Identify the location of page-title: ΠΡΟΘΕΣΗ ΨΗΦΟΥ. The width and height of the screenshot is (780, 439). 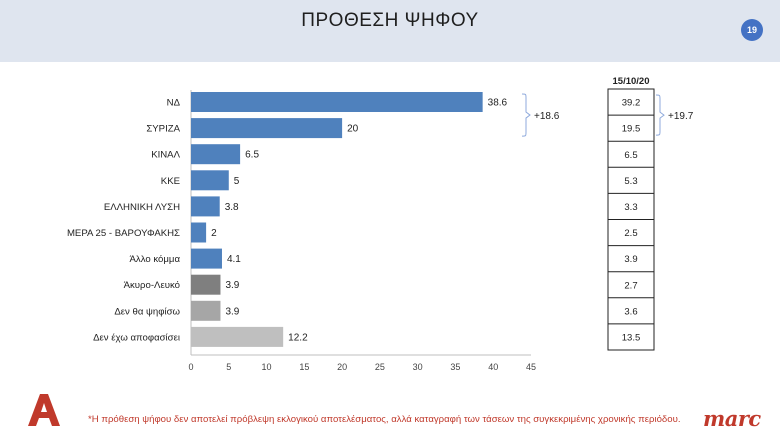
(390, 20).